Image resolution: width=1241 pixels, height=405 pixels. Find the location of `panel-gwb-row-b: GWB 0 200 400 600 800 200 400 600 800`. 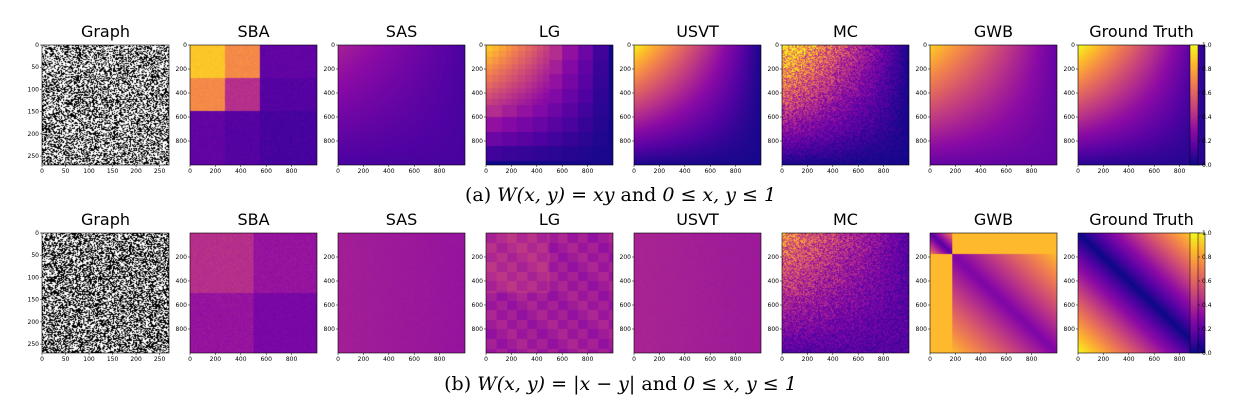

panel-gwb-row-b: GWB 0 200 400 600 800 200 400 600 800 is located at coordinates (987, 286).